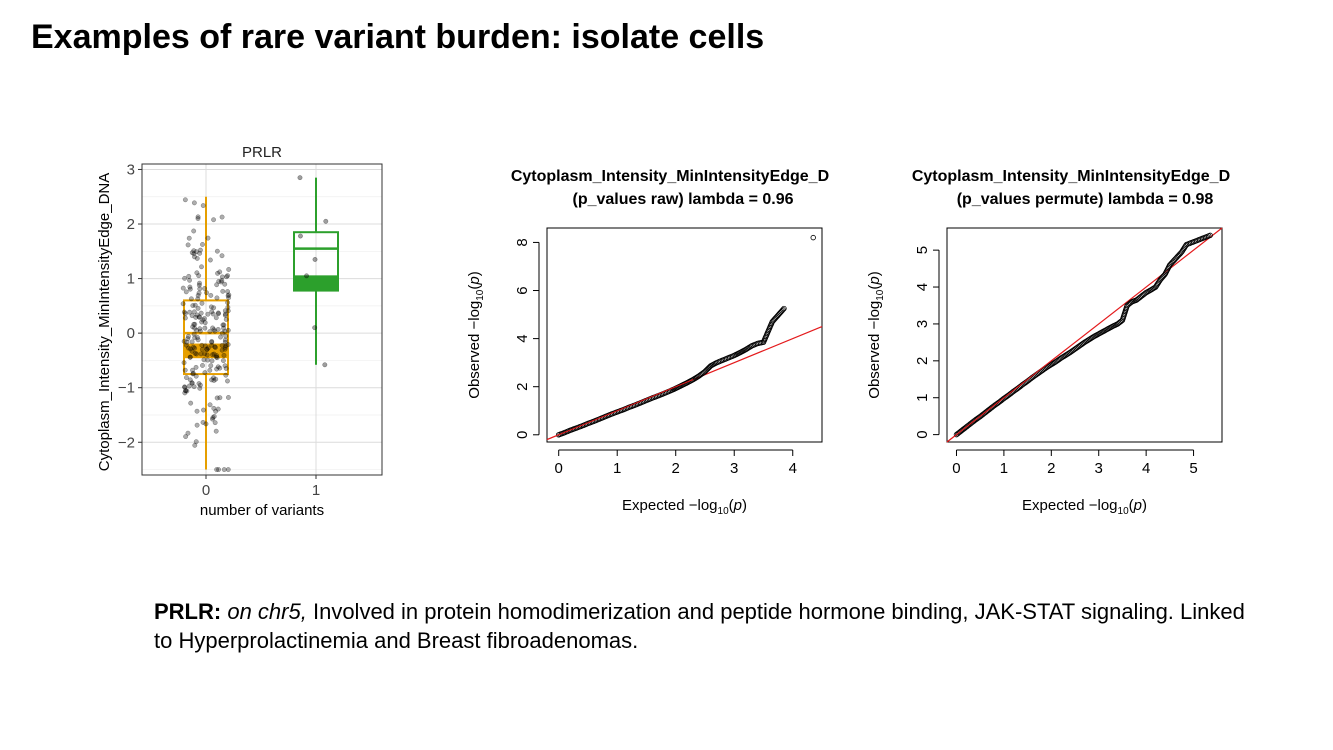 This screenshot has width=1333, height=750. Describe the element at coordinates (922, 250) in the screenshot. I see `y-tick-label: 5` at that location.